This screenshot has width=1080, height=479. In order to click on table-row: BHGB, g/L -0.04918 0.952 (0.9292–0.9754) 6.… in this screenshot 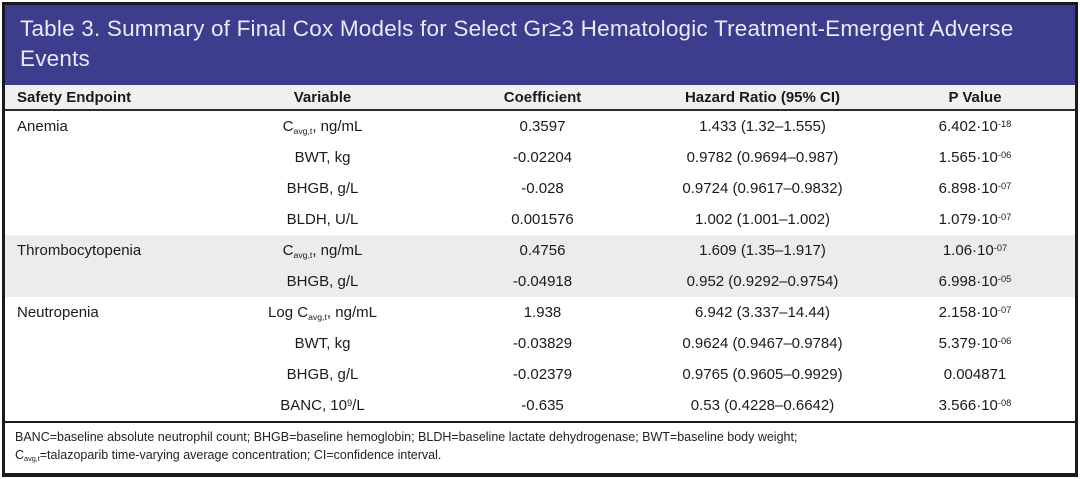, I will do `click(540, 281)`.